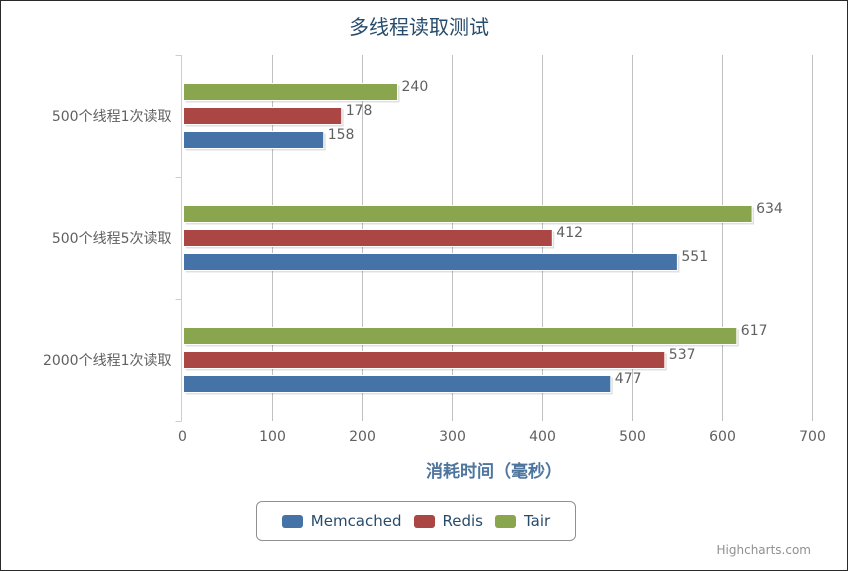 Image resolution: width=848 pixels, height=571 pixels. I want to click on legend-label: Redis, so click(462, 521).